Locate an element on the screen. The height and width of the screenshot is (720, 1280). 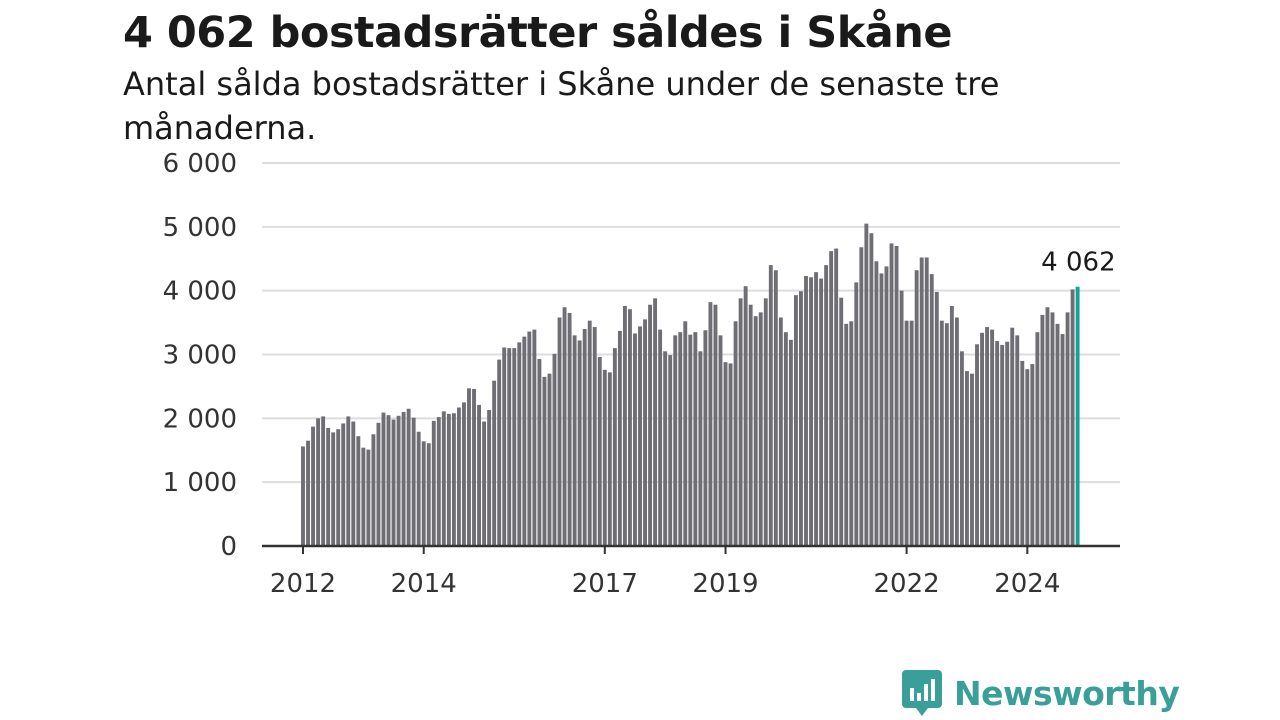
x-tick-label: 2017 is located at coordinates (605, 584).